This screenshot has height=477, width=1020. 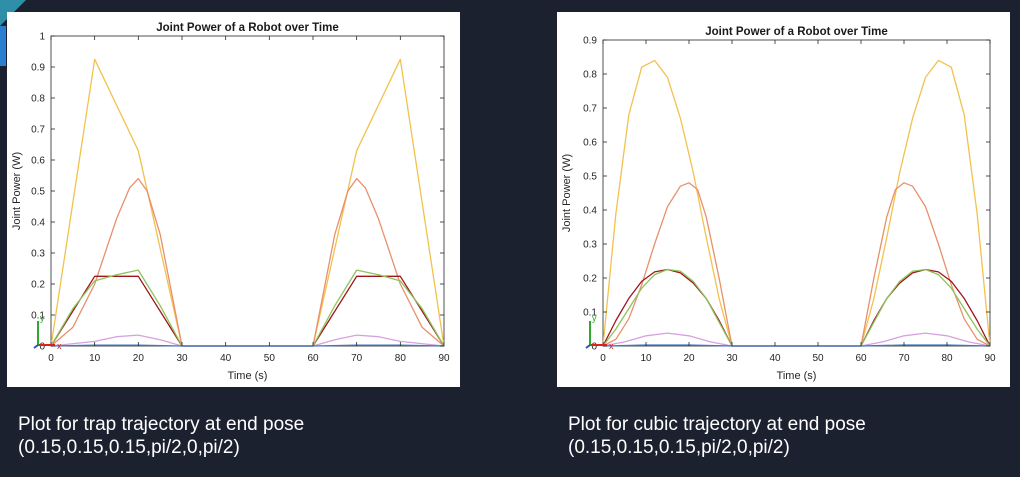 What do you see at coordinates (679, 447) in the screenshot?
I see `caption-cubic-line2: (0.15,0.15,0.15,pi/2,0,pi/2)` at bounding box center [679, 447].